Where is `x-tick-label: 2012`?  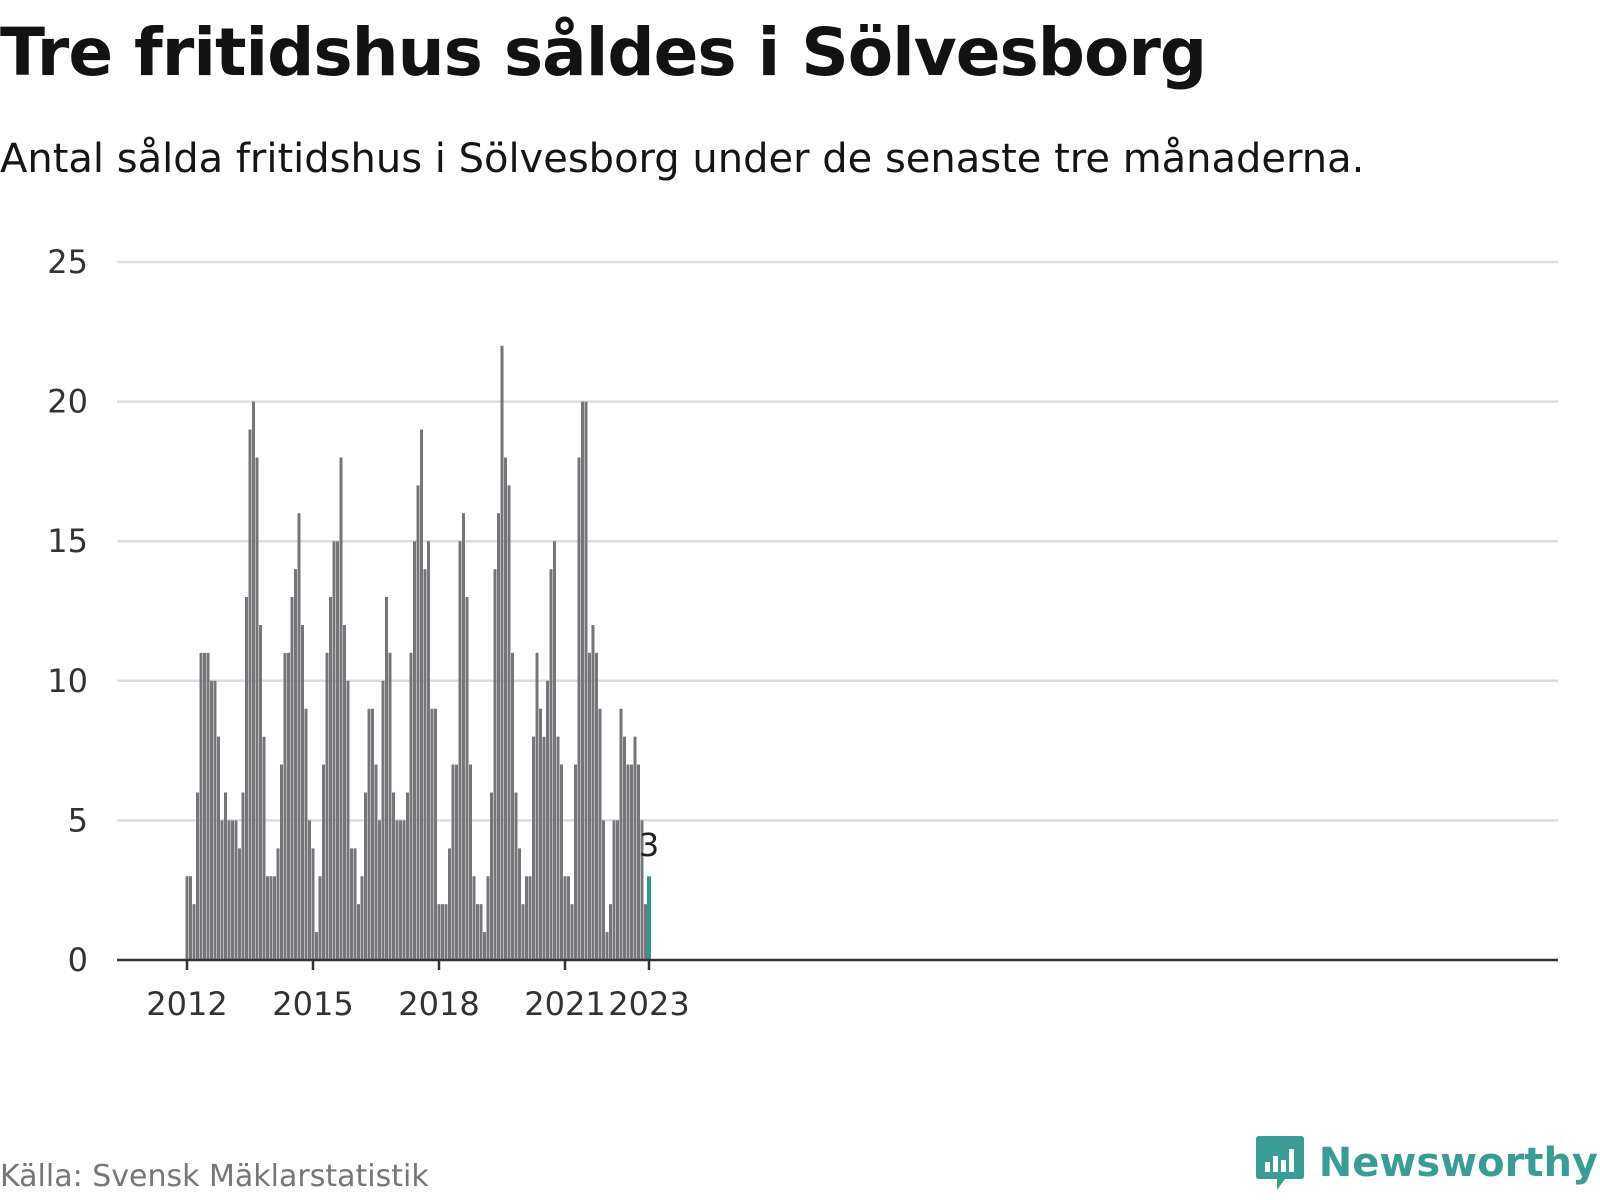 x-tick-label: 2012 is located at coordinates (186, 1004).